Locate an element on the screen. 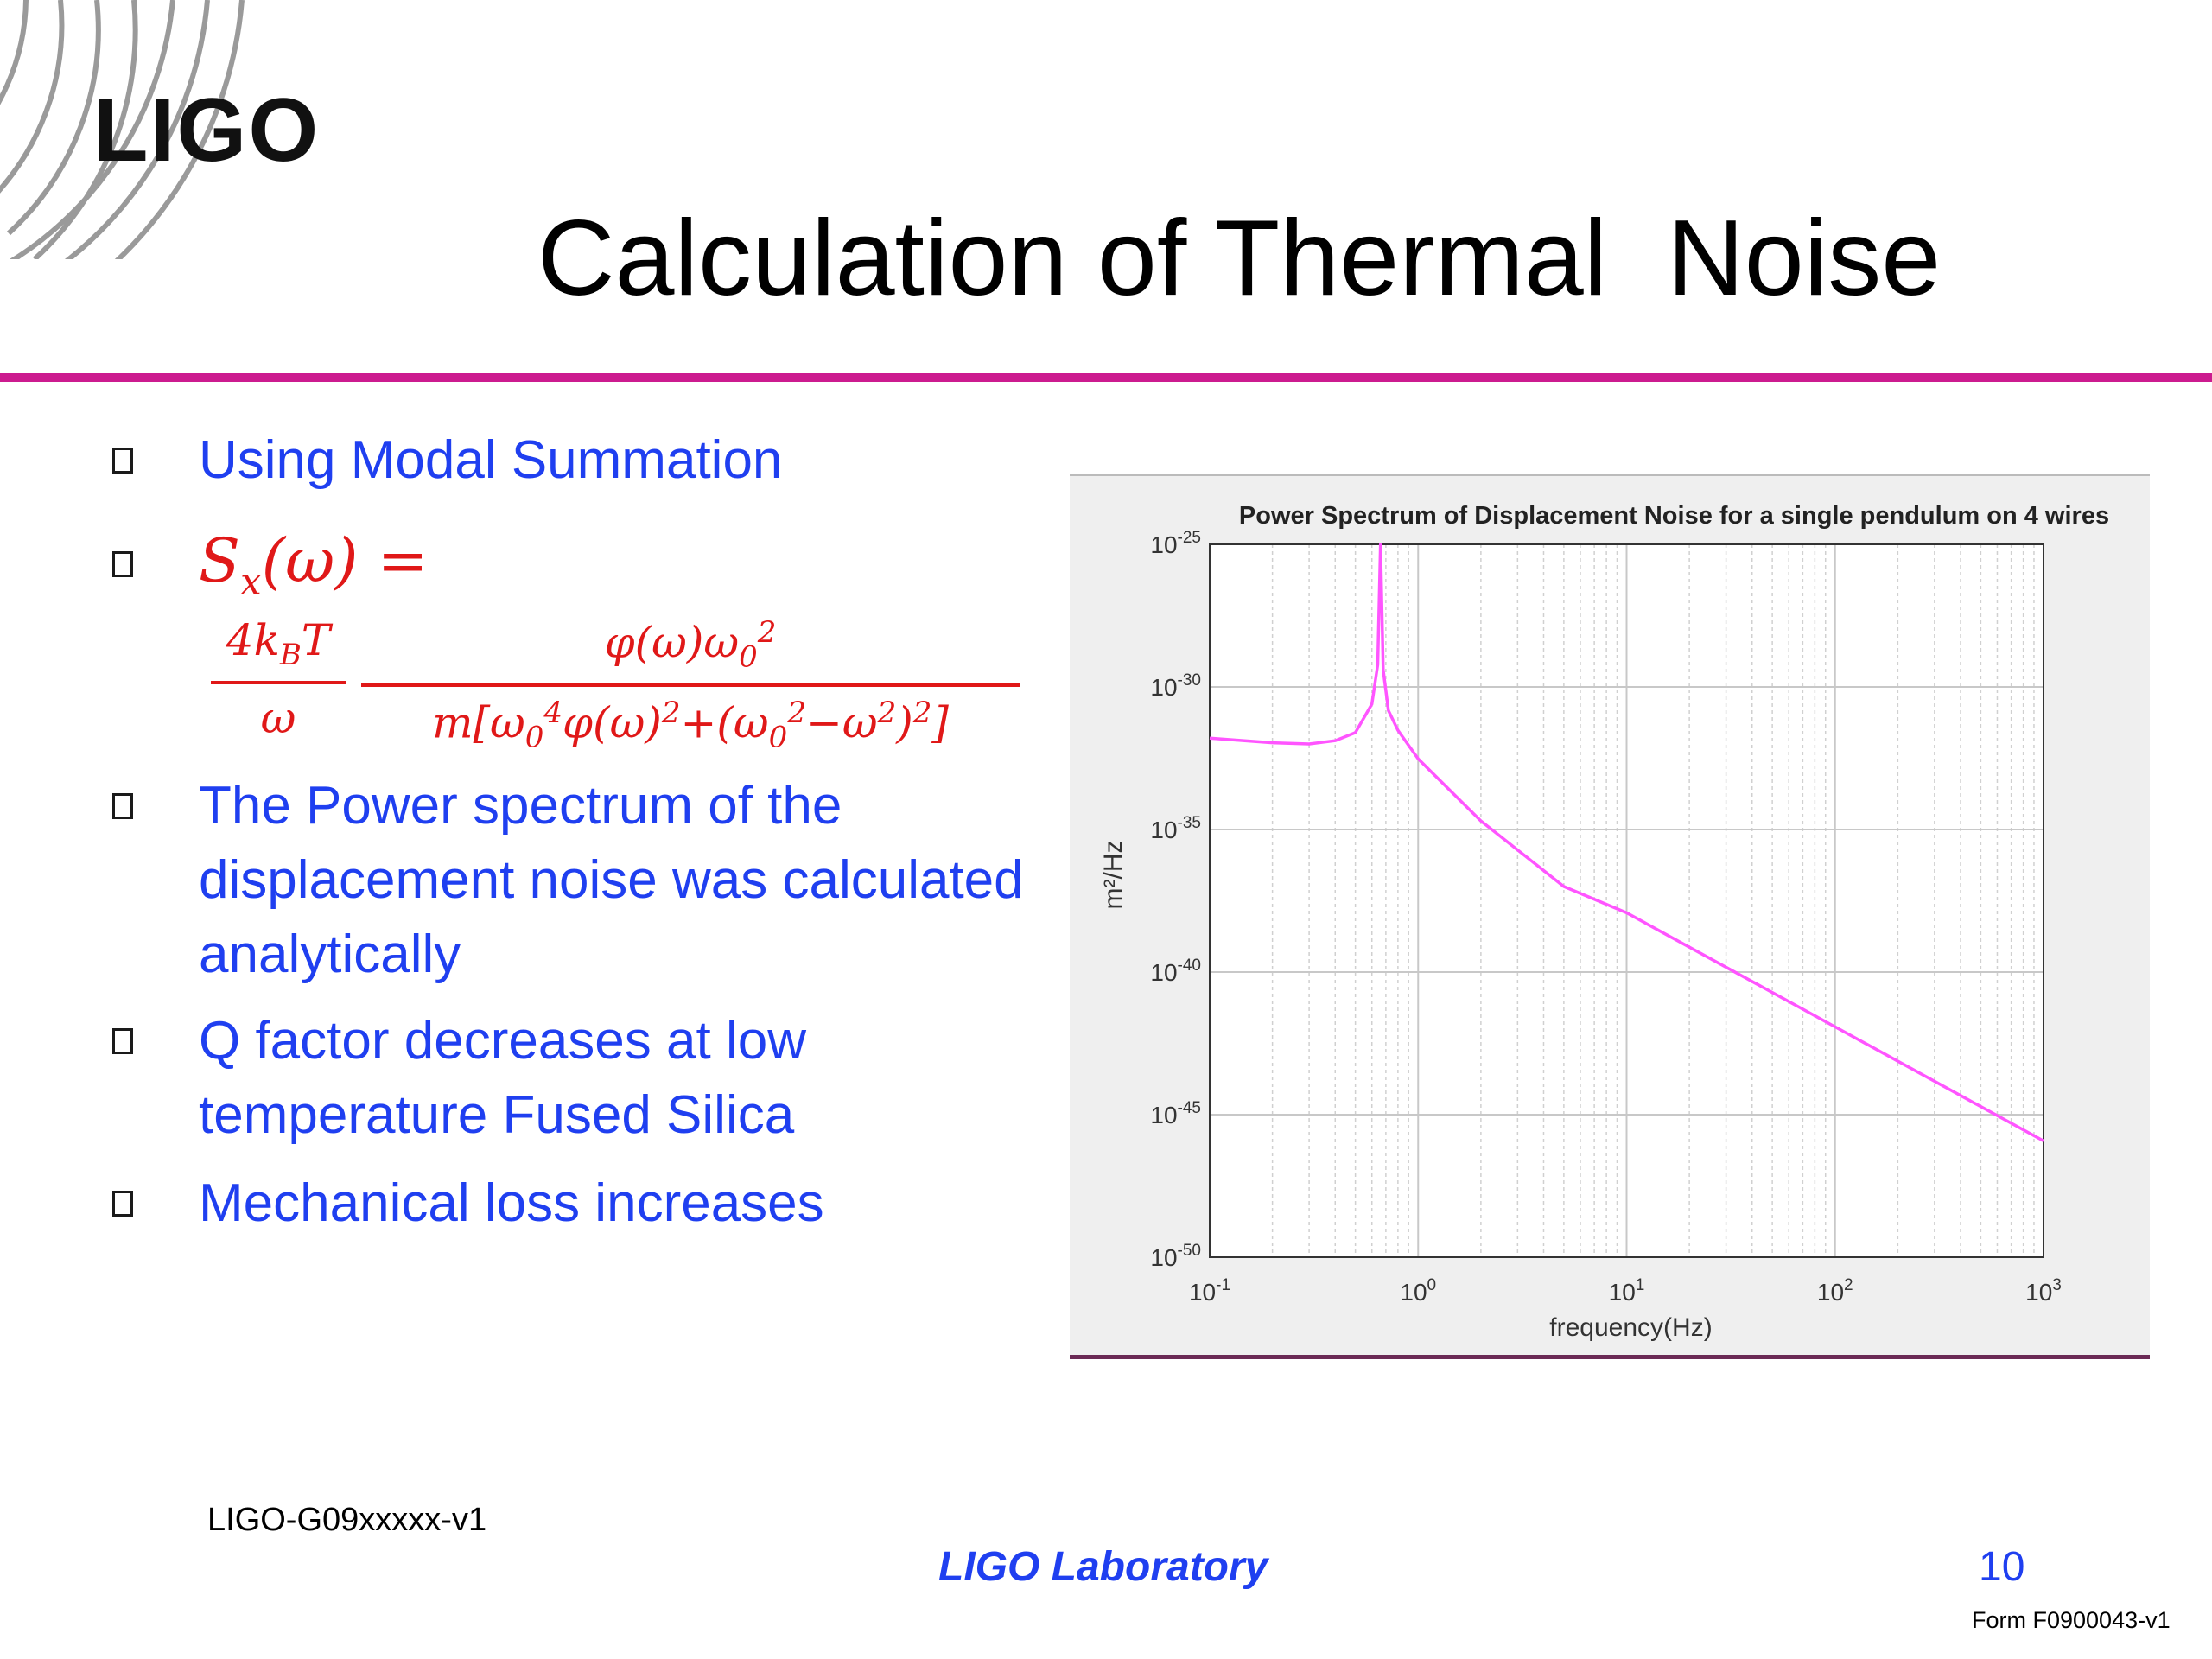  page-number: 10 is located at coordinates (2002, 1567).